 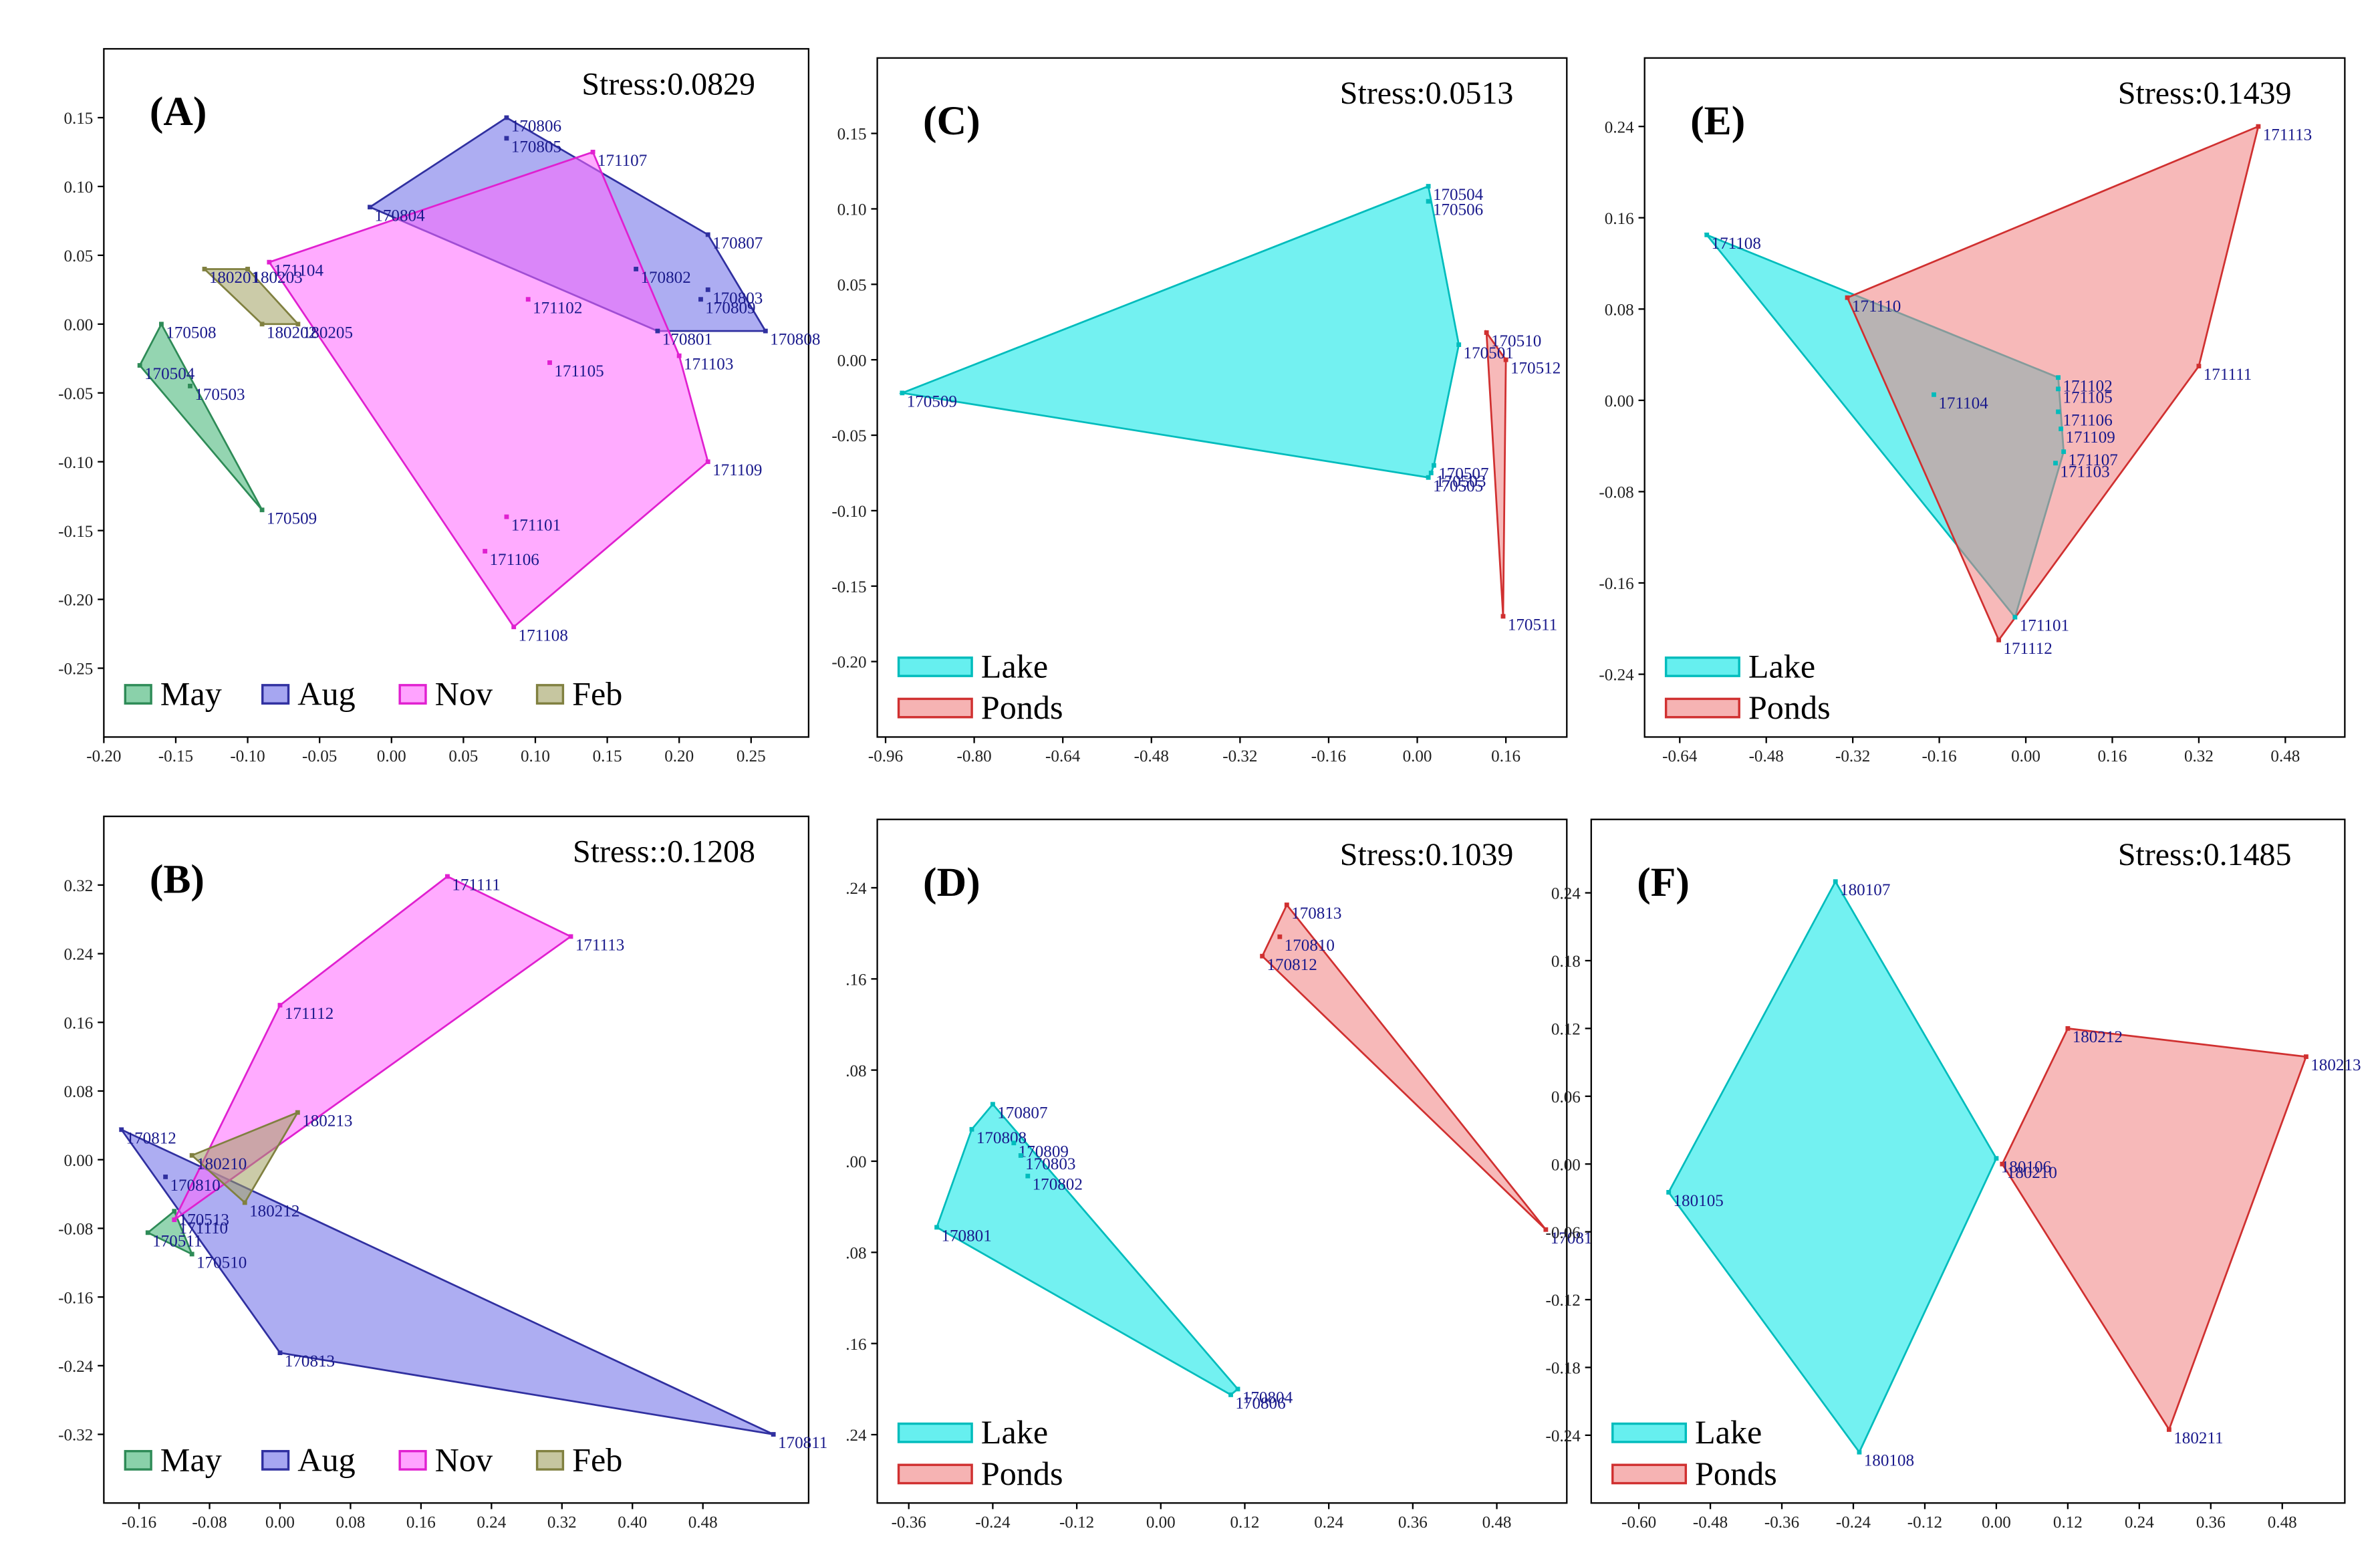 What do you see at coordinates (1316, 914) in the screenshot?
I see `point-label: 170813` at bounding box center [1316, 914].